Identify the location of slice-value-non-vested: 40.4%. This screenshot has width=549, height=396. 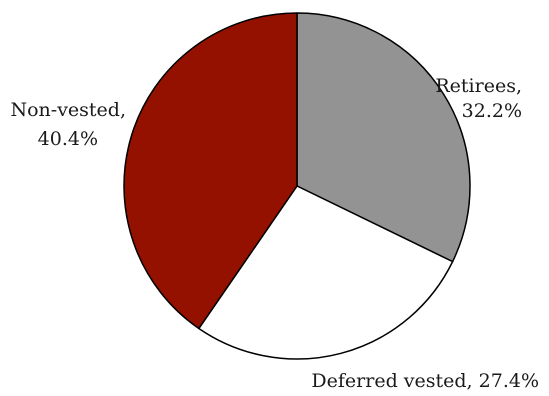
(68, 139).